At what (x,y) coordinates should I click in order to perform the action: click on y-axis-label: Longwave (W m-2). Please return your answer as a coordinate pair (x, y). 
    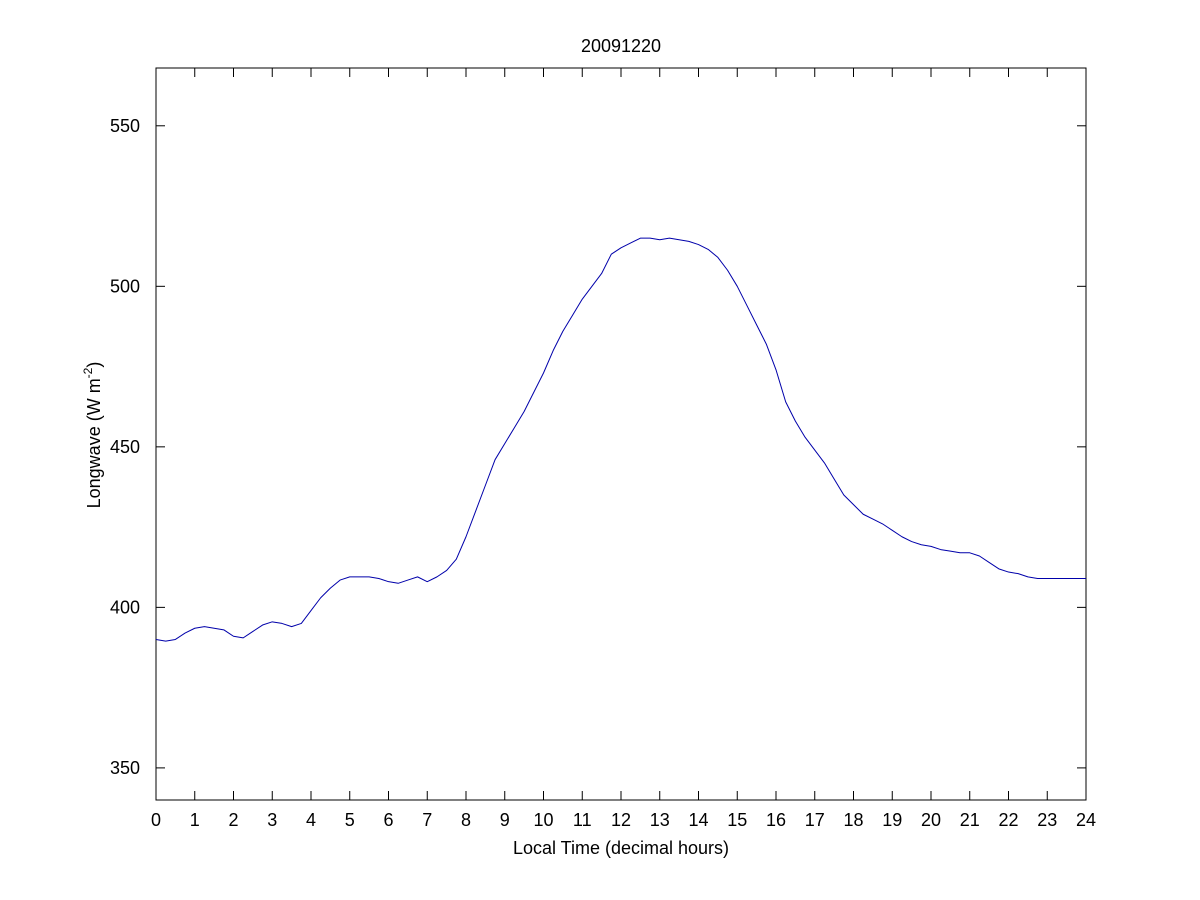
    Looking at the image, I should click on (92, 435).